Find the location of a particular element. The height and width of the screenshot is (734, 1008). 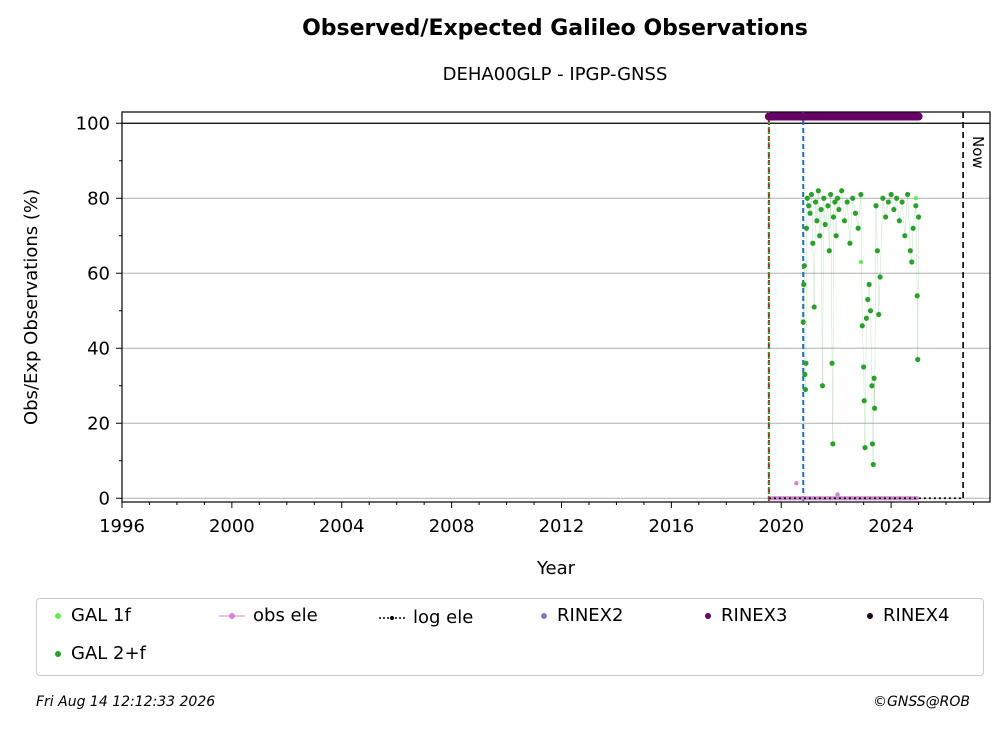

y-tick-label: 60 is located at coordinates (98, 273).